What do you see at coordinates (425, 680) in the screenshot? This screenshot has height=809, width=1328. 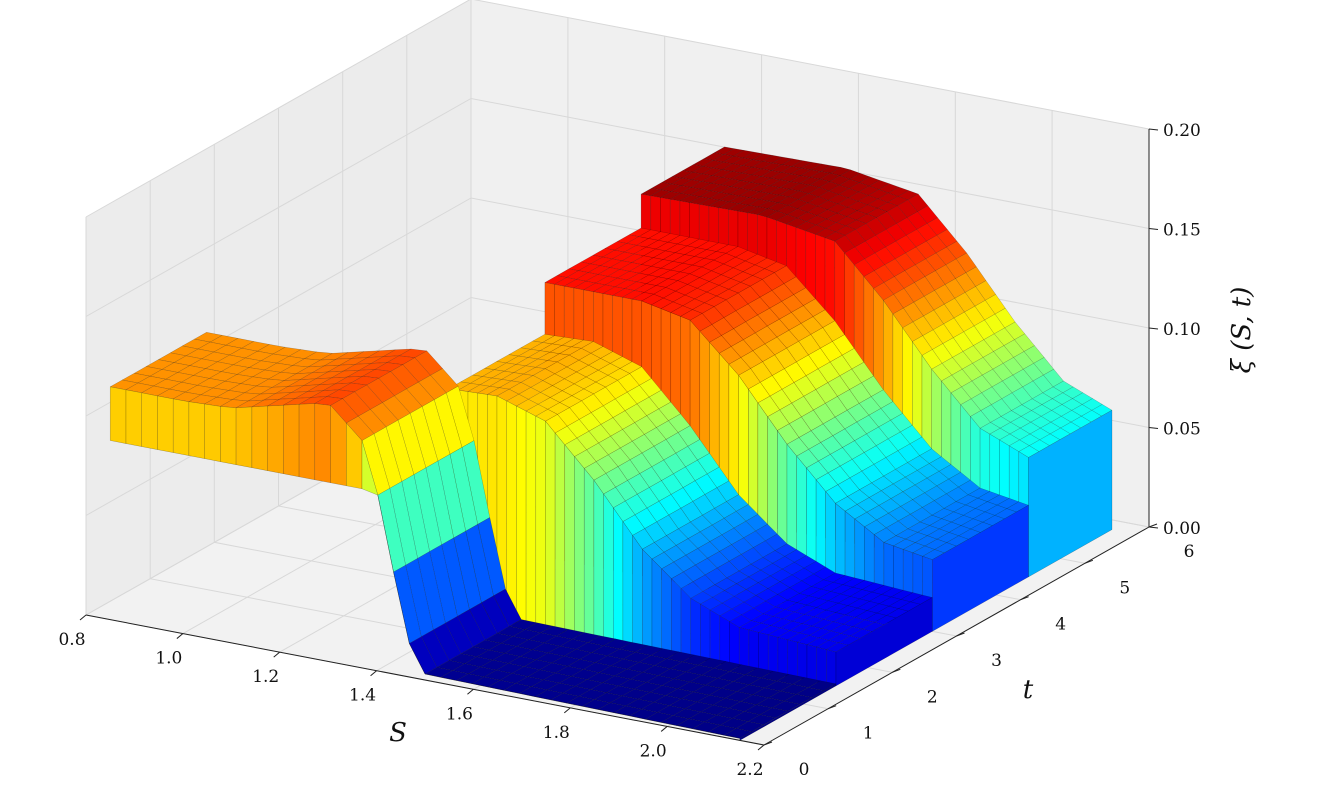 I see `x-axis-line` at bounding box center [425, 680].